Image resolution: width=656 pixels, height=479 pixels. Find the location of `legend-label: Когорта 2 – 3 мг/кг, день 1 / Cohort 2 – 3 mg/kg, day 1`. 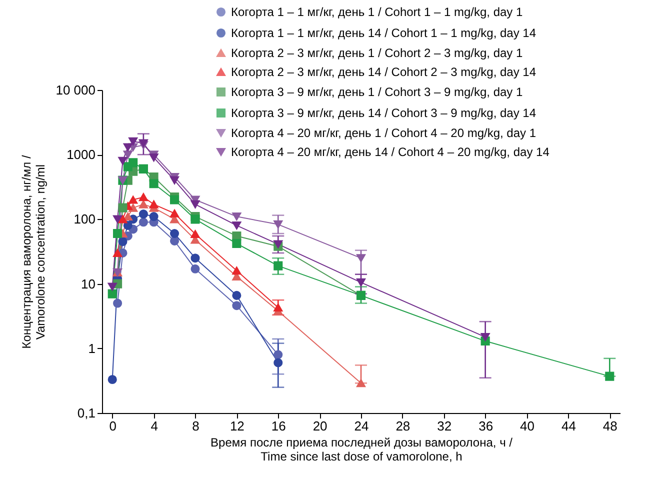

legend-label: Когорта 2 – 3 мг/кг, день 1 / Cohort 2 – 3 mg/kg, day 1 is located at coordinates (377, 53).